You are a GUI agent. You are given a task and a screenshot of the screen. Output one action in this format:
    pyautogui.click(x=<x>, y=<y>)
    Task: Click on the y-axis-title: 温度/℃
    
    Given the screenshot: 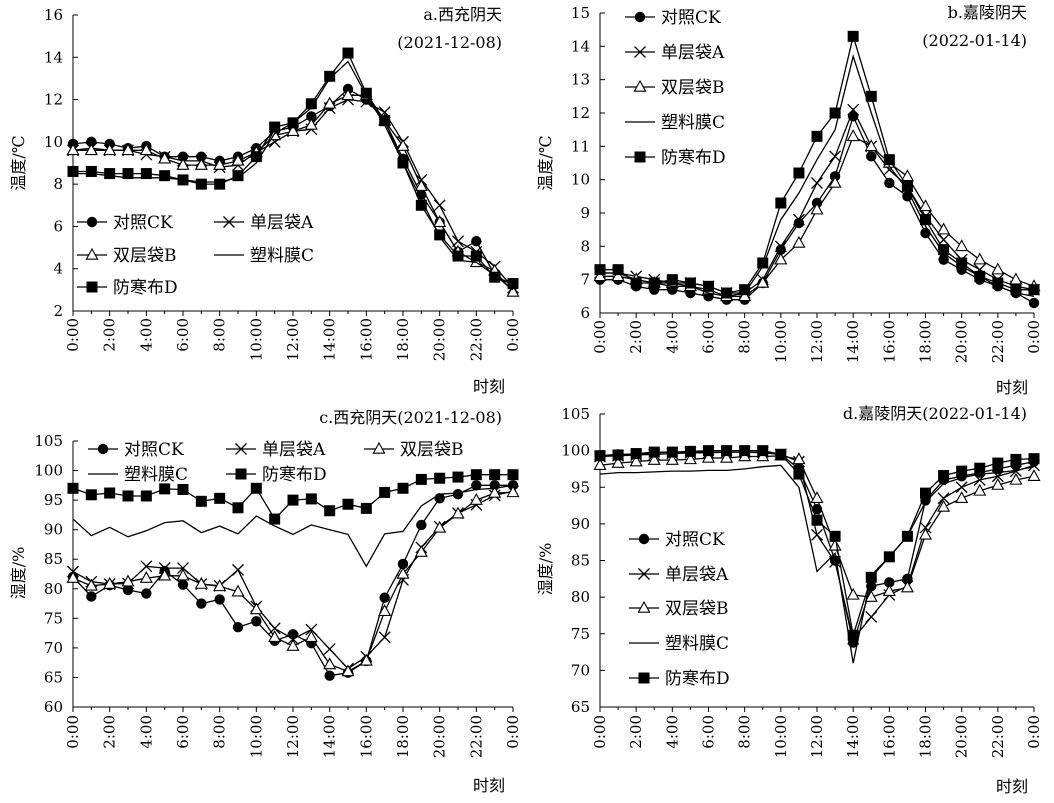 What is the action you would take?
    pyautogui.click(x=18, y=162)
    